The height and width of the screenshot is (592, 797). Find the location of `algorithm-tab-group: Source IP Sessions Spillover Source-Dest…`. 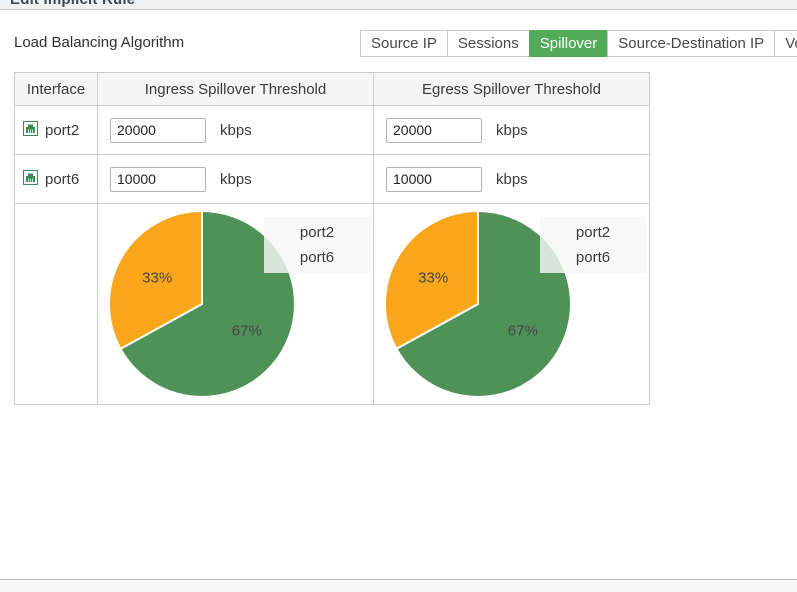

algorithm-tab-group: Source IP Sessions Spillover Source-Dest… is located at coordinates (578, 43).